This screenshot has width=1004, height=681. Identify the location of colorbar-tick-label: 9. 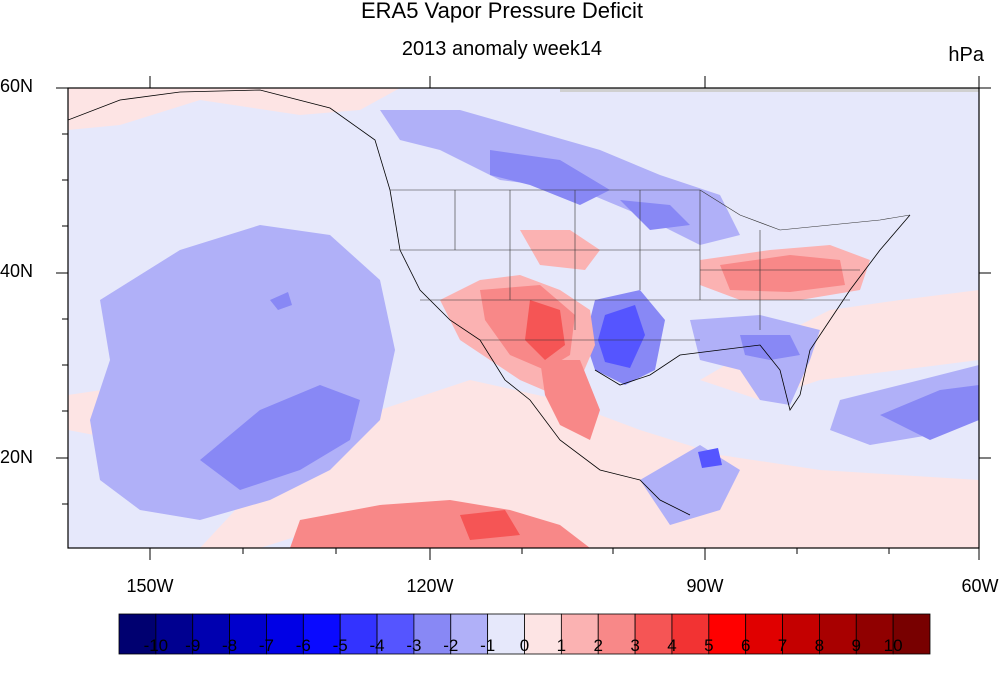
(856, 645).